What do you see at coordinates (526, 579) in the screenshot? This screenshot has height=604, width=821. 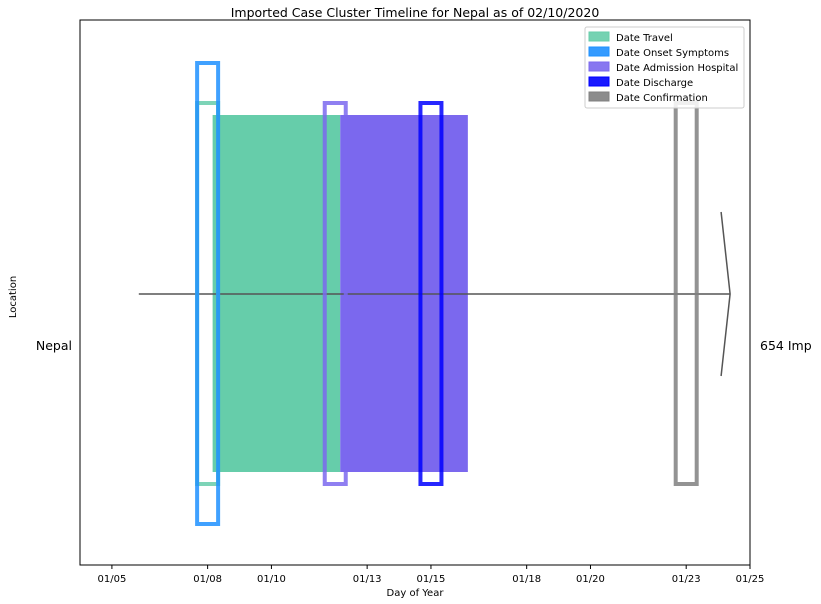 I see `x-tick-label-5: 01/18` at bounding box center [526, 579].